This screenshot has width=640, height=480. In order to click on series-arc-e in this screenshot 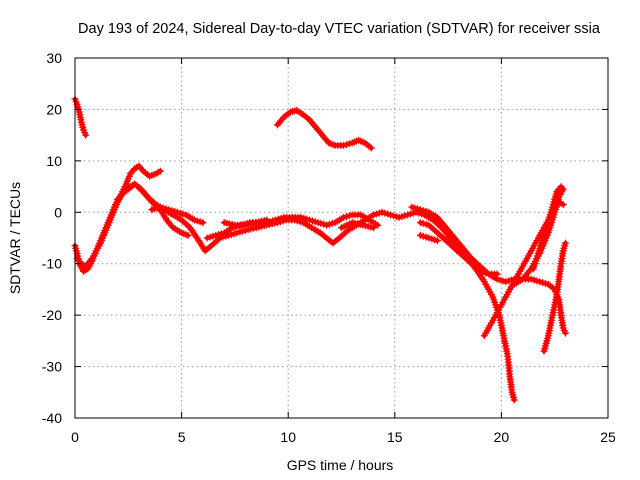, I will do `click(177, 215)`.